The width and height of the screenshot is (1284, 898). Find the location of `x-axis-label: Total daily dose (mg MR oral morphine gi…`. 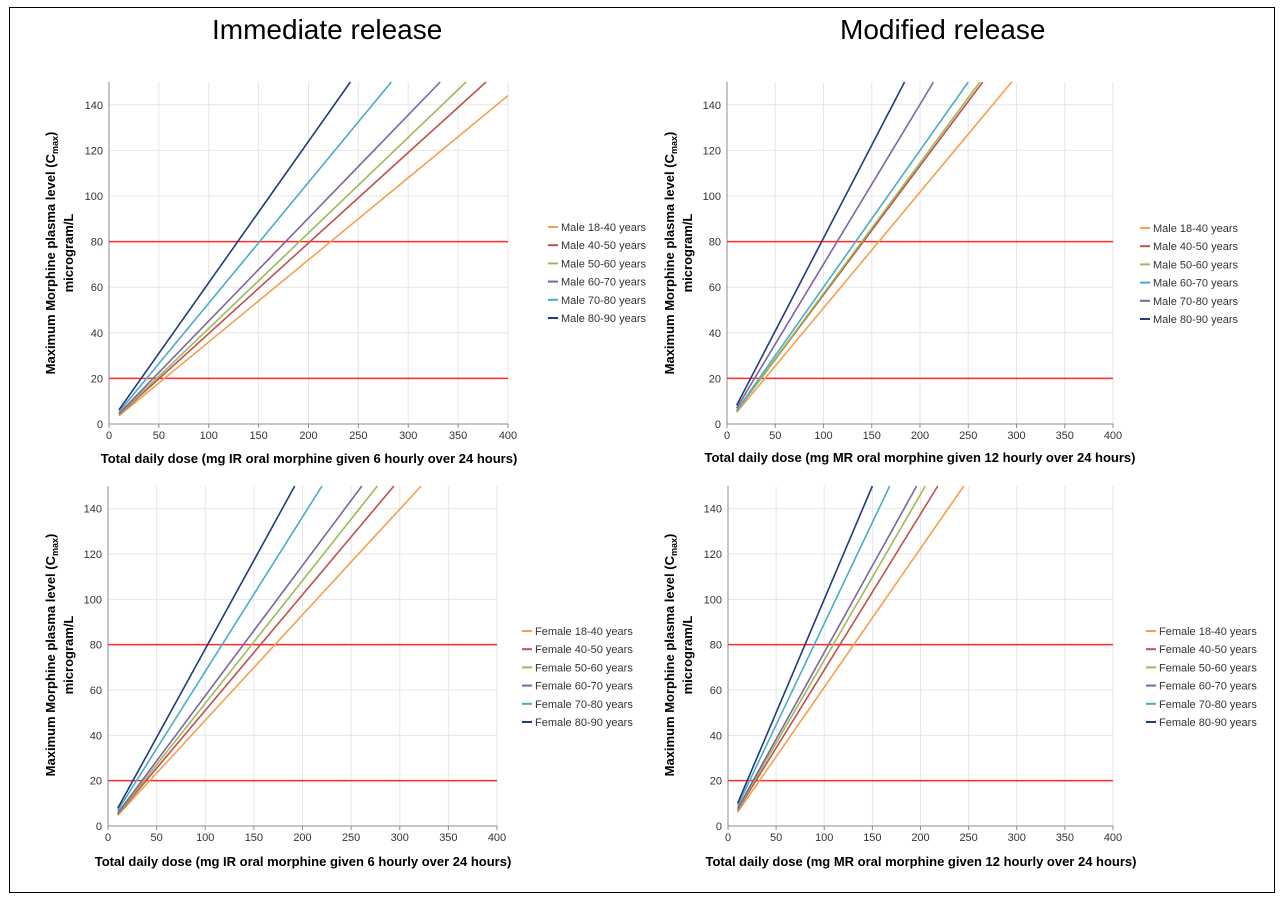

x-axis-label: Total daily dose (mg MR oral morphine gi… is located at coordinates (919, 457).